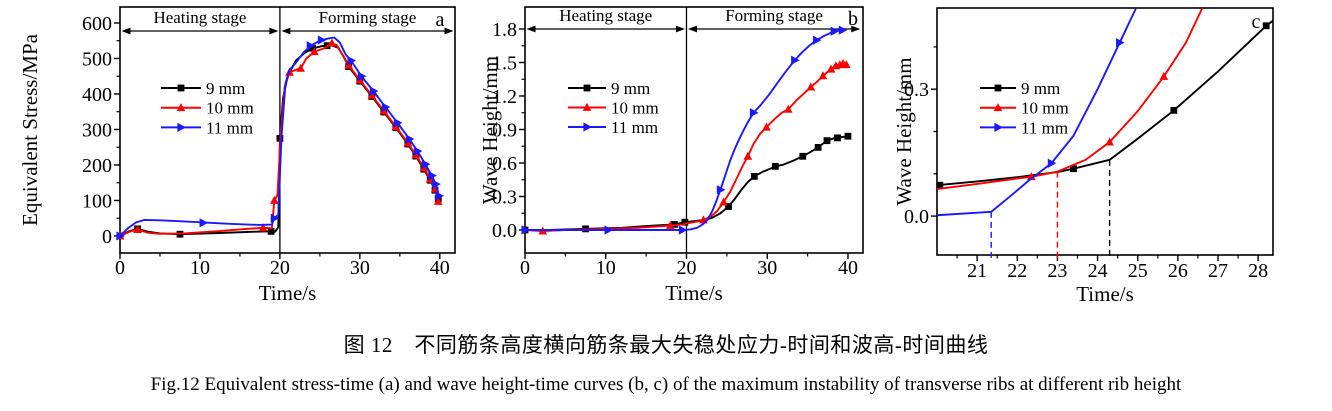 The image size is (1332, 411). What do you see at coordinates (1178, 271) in the screenshot?
I see `x-tick-label: 26` at bounding box center [1178, 271].